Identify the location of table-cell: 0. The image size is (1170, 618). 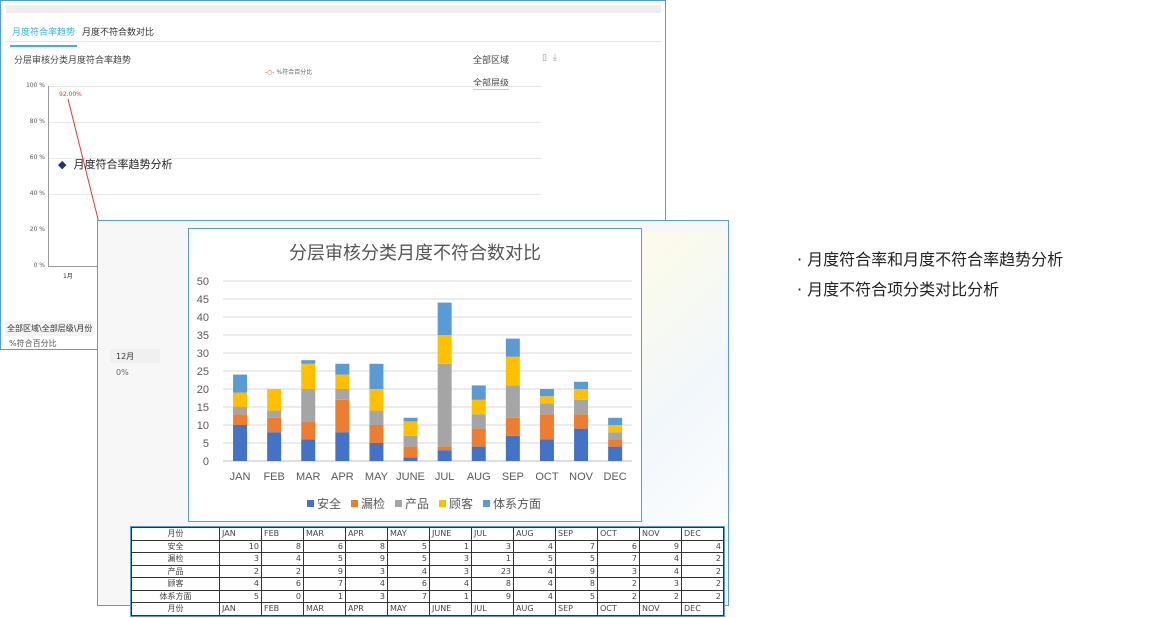
(282, 596).